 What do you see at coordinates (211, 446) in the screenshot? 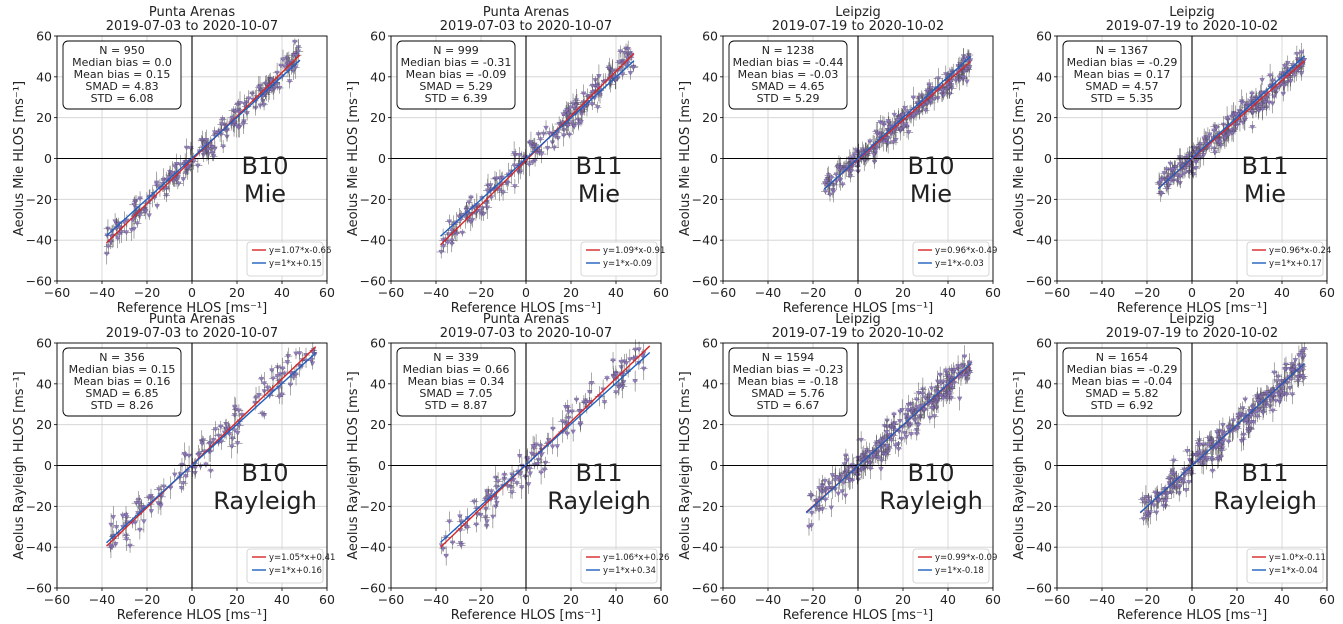
I see `fit-line-red` at bounding box center [211, 446].